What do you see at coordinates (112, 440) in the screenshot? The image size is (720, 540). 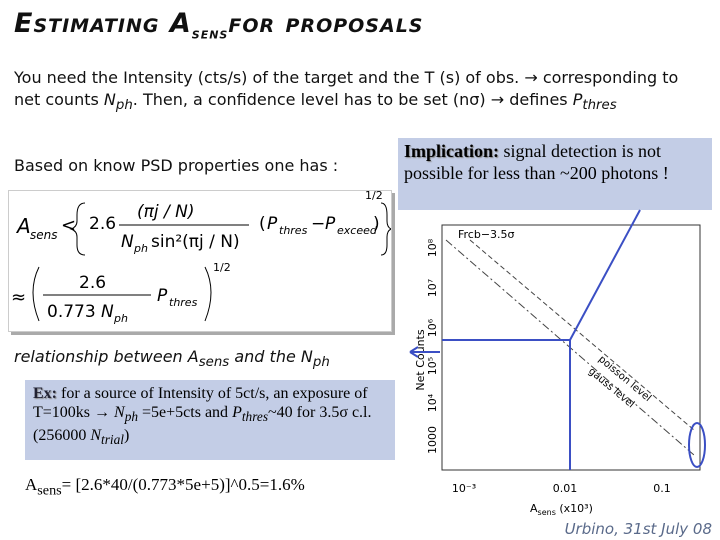 I see `text: trial` at bounding box center [112, 440].